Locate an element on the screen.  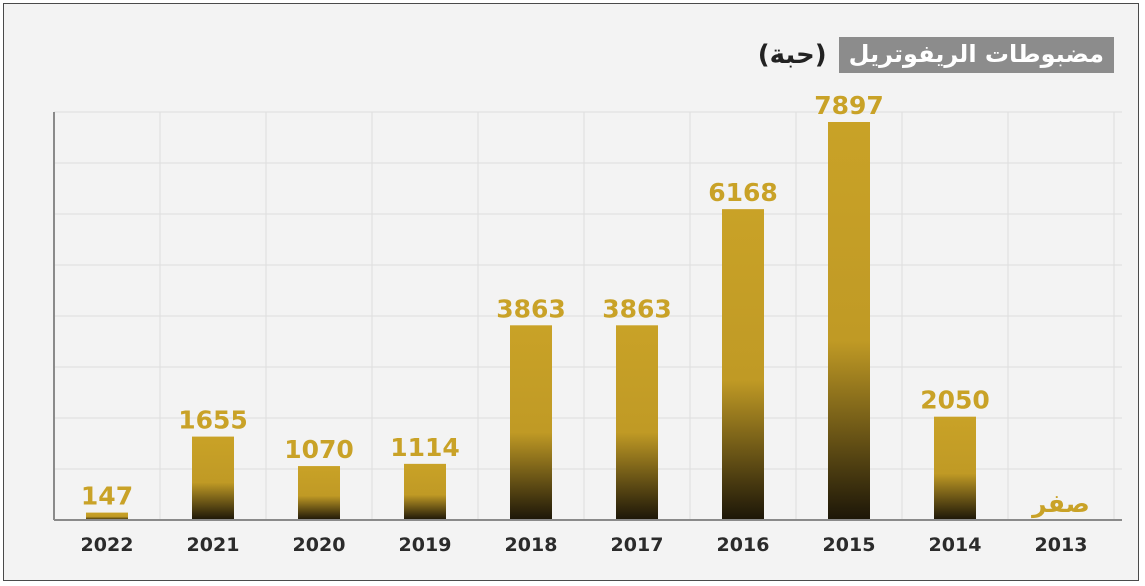
x-tick-2019: 2019 is located at coordinates (425, 545).